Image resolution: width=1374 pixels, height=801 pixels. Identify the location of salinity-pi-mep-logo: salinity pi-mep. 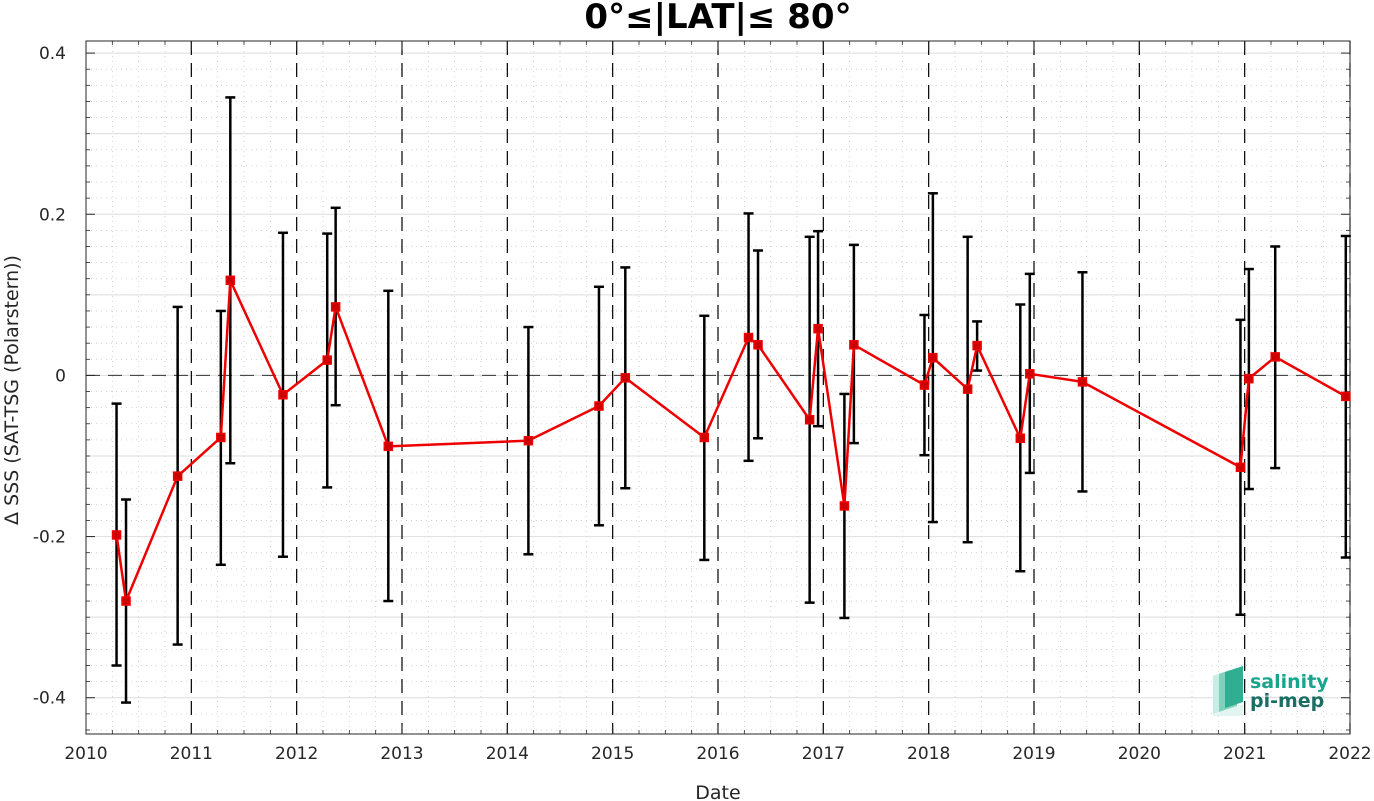
(1271, 691).